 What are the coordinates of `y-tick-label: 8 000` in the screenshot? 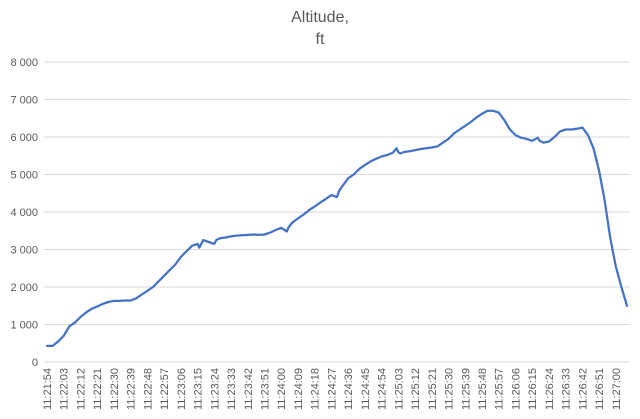 It's located at (24, 63).